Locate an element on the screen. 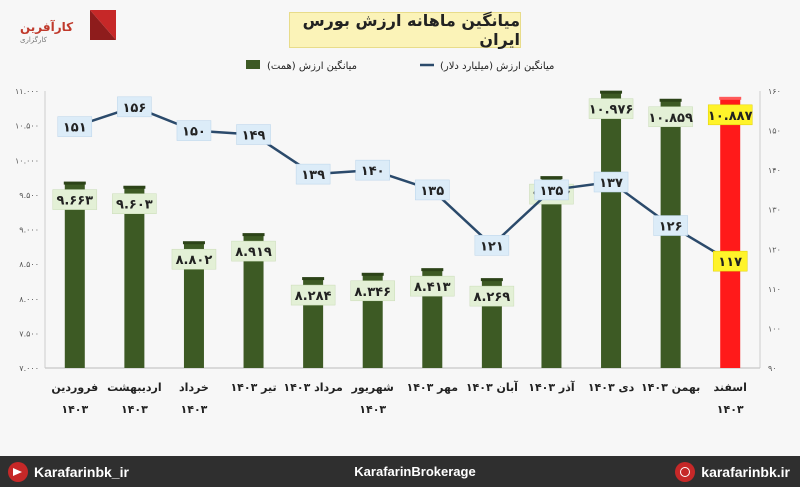  x-category-label: اردیبهشت is located at coordinates (134, 387).